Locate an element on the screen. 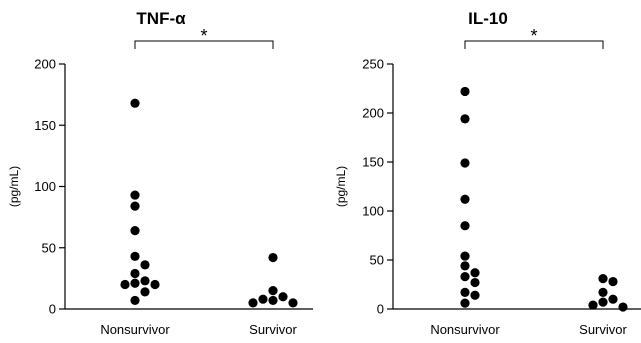 This screenshot has height=343, width=641. il10-significance-marker: * is located at coordinates (533, 36).